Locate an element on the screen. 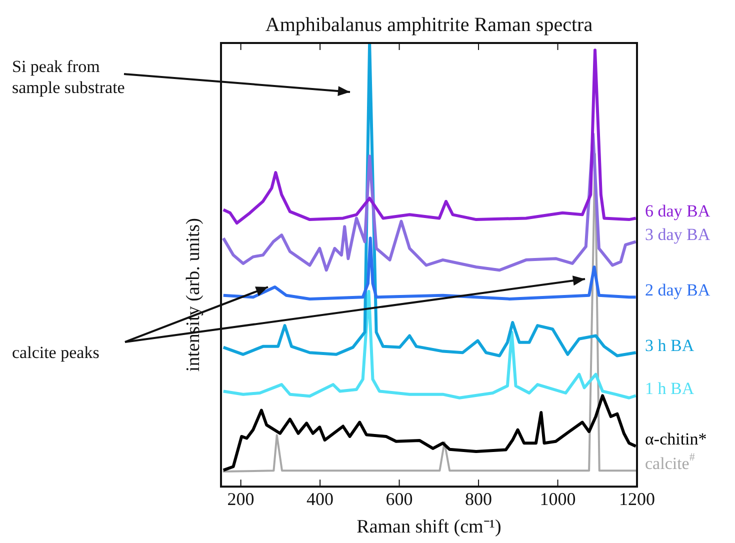 The width and height of the screenshot is (735, 543). x-tick-label: 400 is located at coordinates (320, 499).